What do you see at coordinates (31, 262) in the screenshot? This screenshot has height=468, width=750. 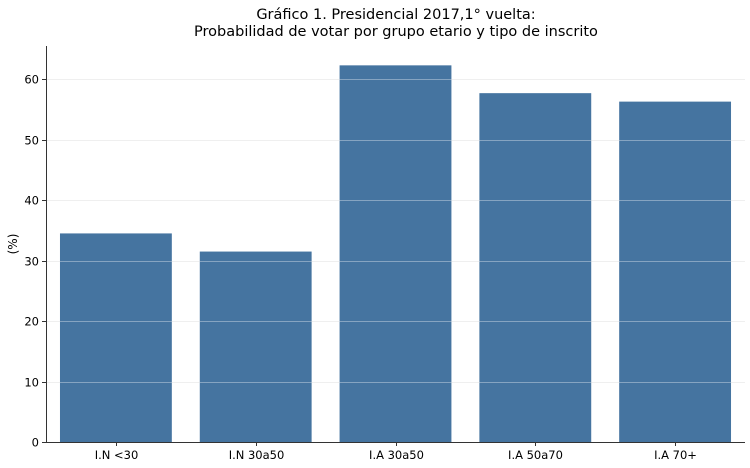 I see `y-tick-label-30: 30` at bounding box center [31, 262].